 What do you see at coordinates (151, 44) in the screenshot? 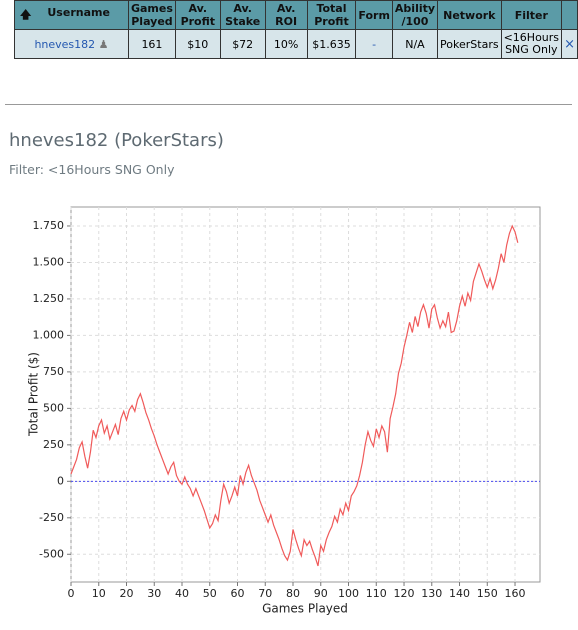
I see `cell: 161` at bounding box center [151, 44].